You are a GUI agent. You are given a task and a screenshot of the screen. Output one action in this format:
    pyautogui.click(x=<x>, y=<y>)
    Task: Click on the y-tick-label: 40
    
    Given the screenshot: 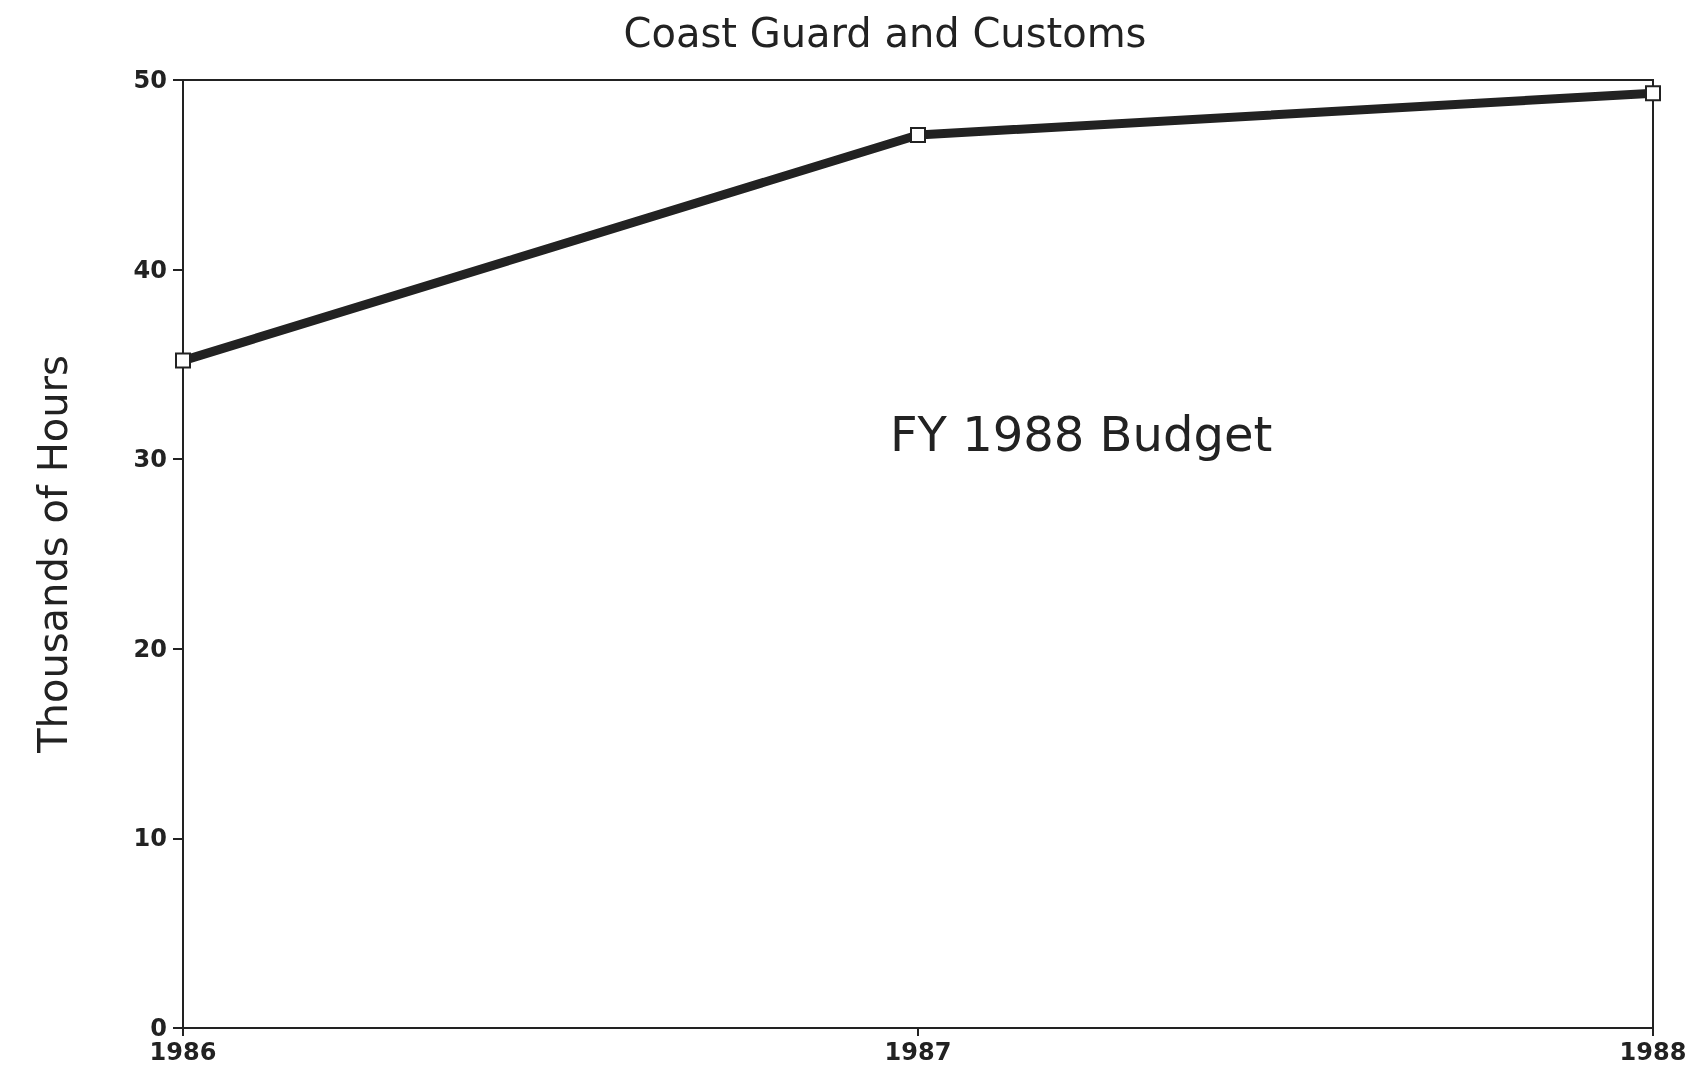 What is the action you would take?
    pyautogui.click(x=150, y=269)
    